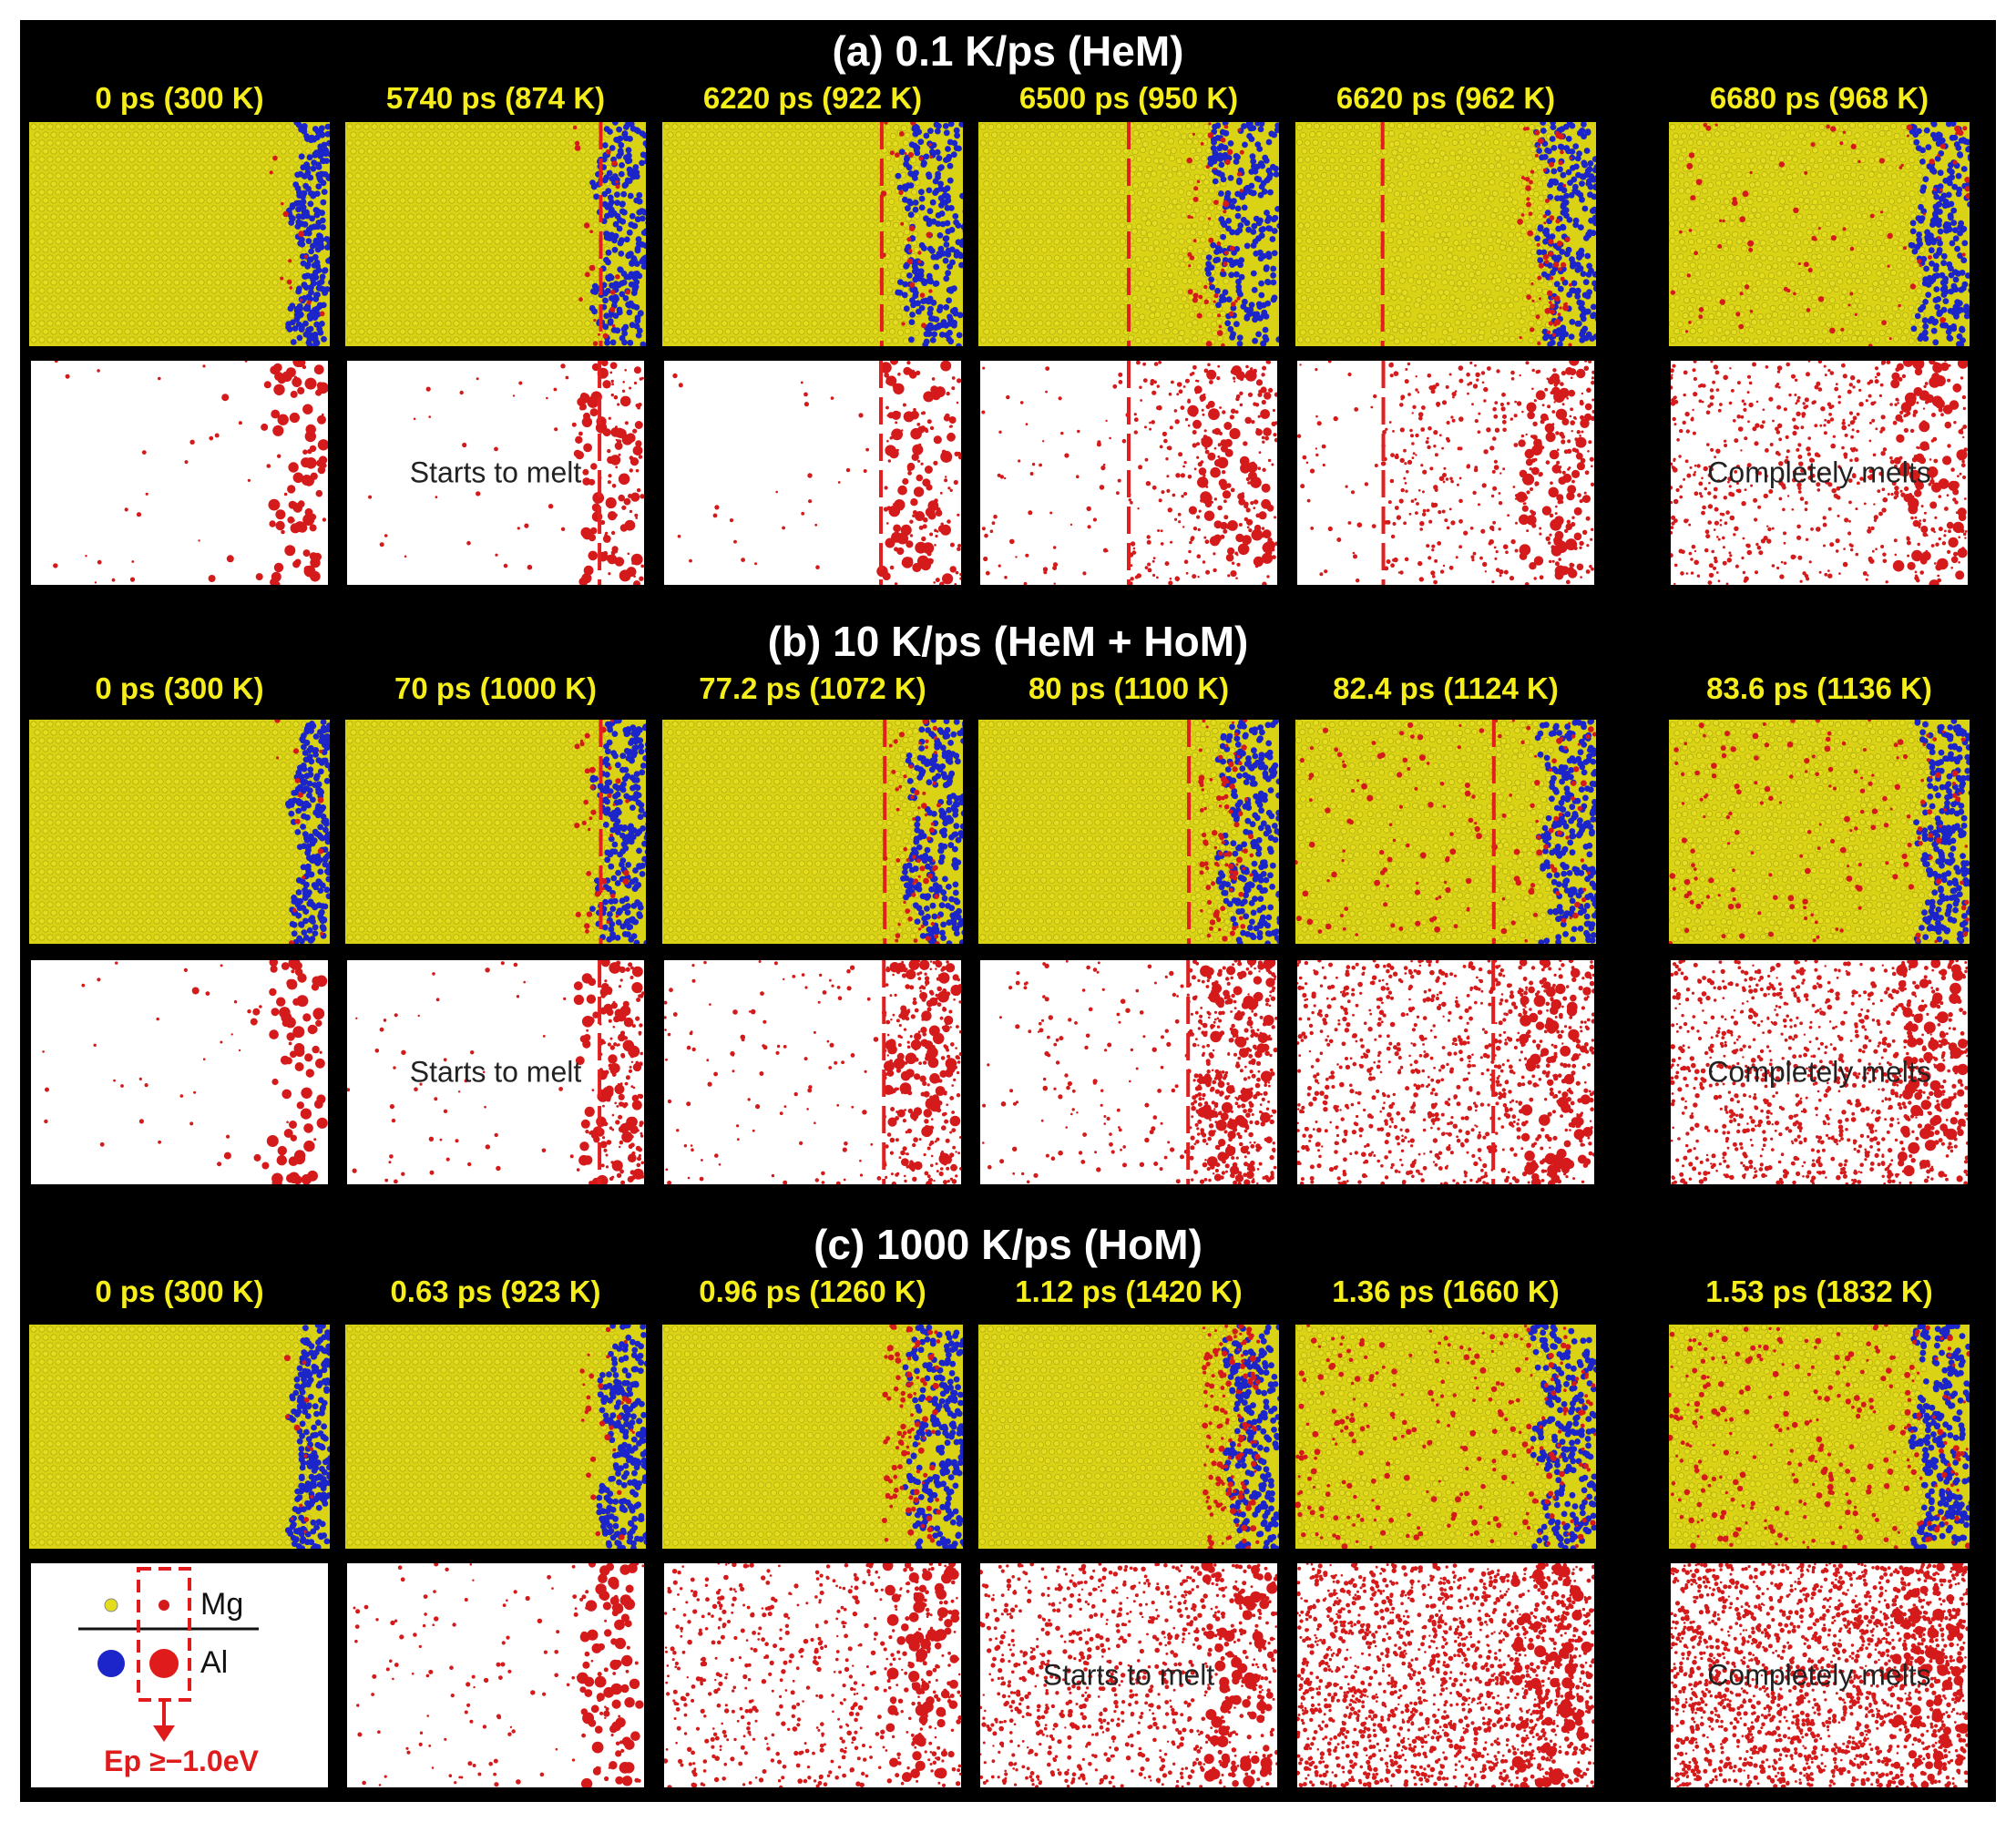  Describe the element at coordinates (1445, 99) in the screenshot. I see `snapshot-time-label: 6620 ps (962 K)` at that location.